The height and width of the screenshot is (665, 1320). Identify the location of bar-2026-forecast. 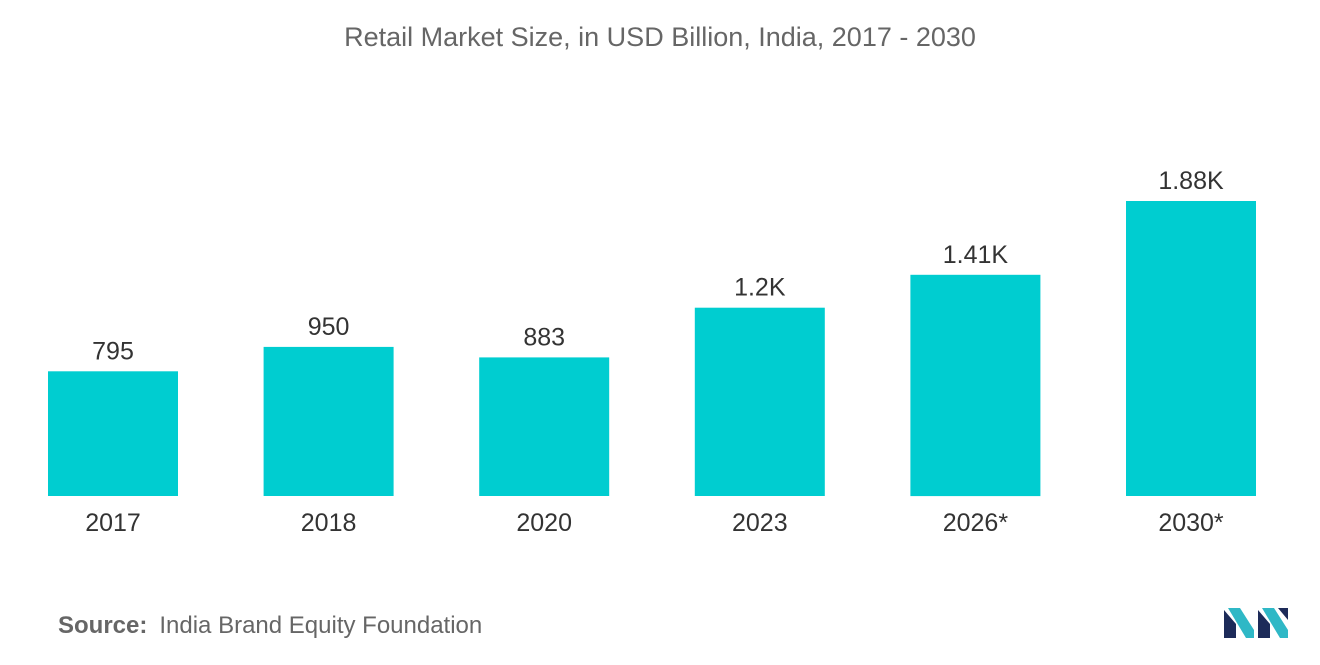
(975, 385).